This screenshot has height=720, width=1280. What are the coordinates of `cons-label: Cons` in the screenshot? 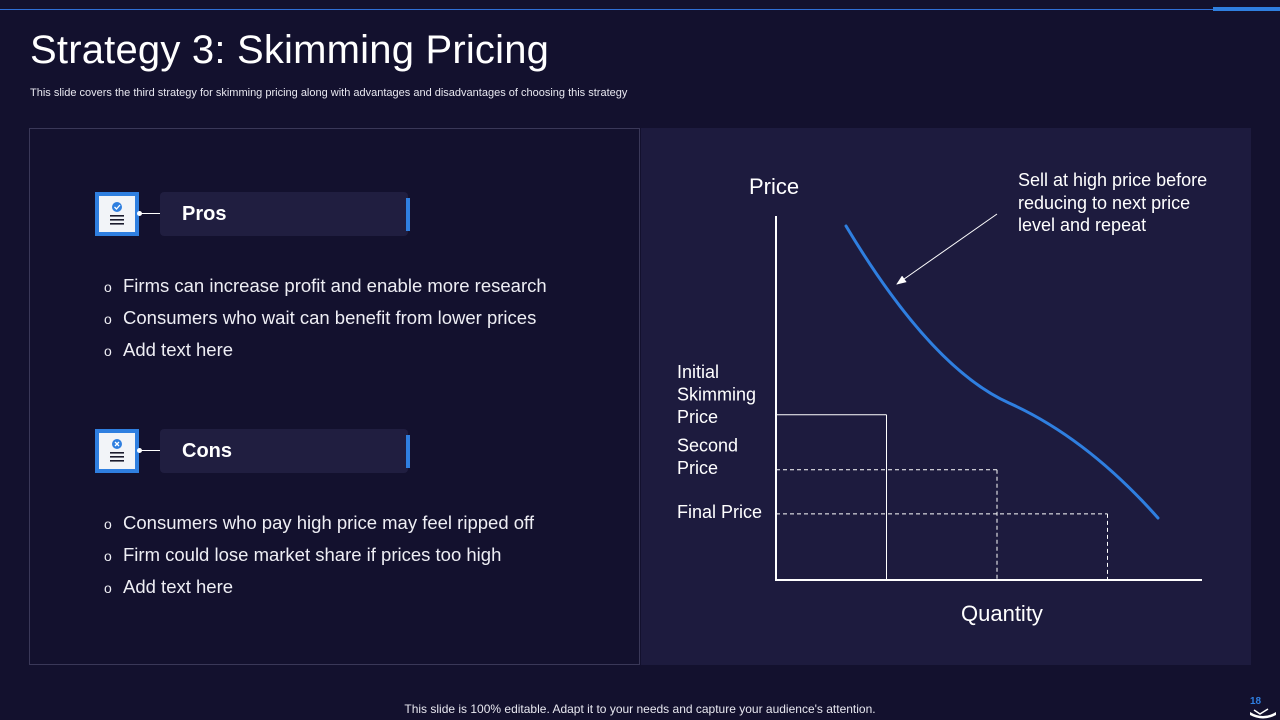 It's located at (207, 451).